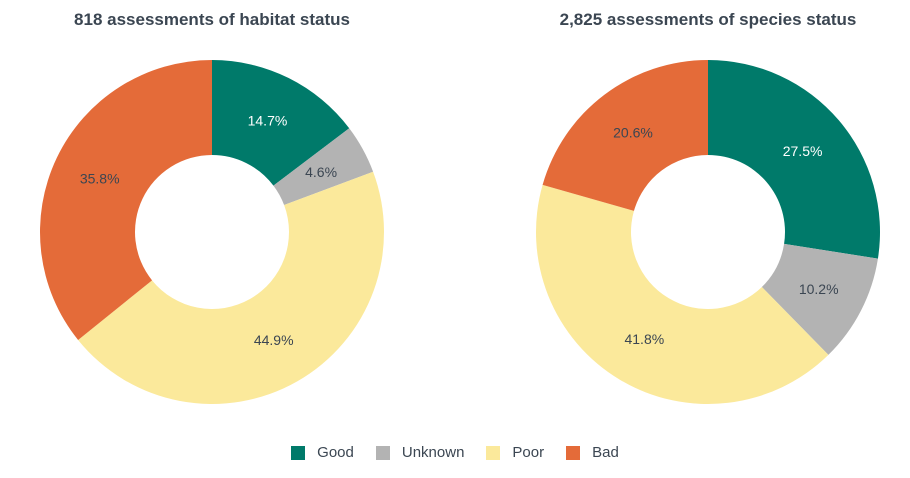 This screenshot has width=910, height=478. I want to click on chart-title-habitat: 818 assessments of habitat status, so click(212, 19).